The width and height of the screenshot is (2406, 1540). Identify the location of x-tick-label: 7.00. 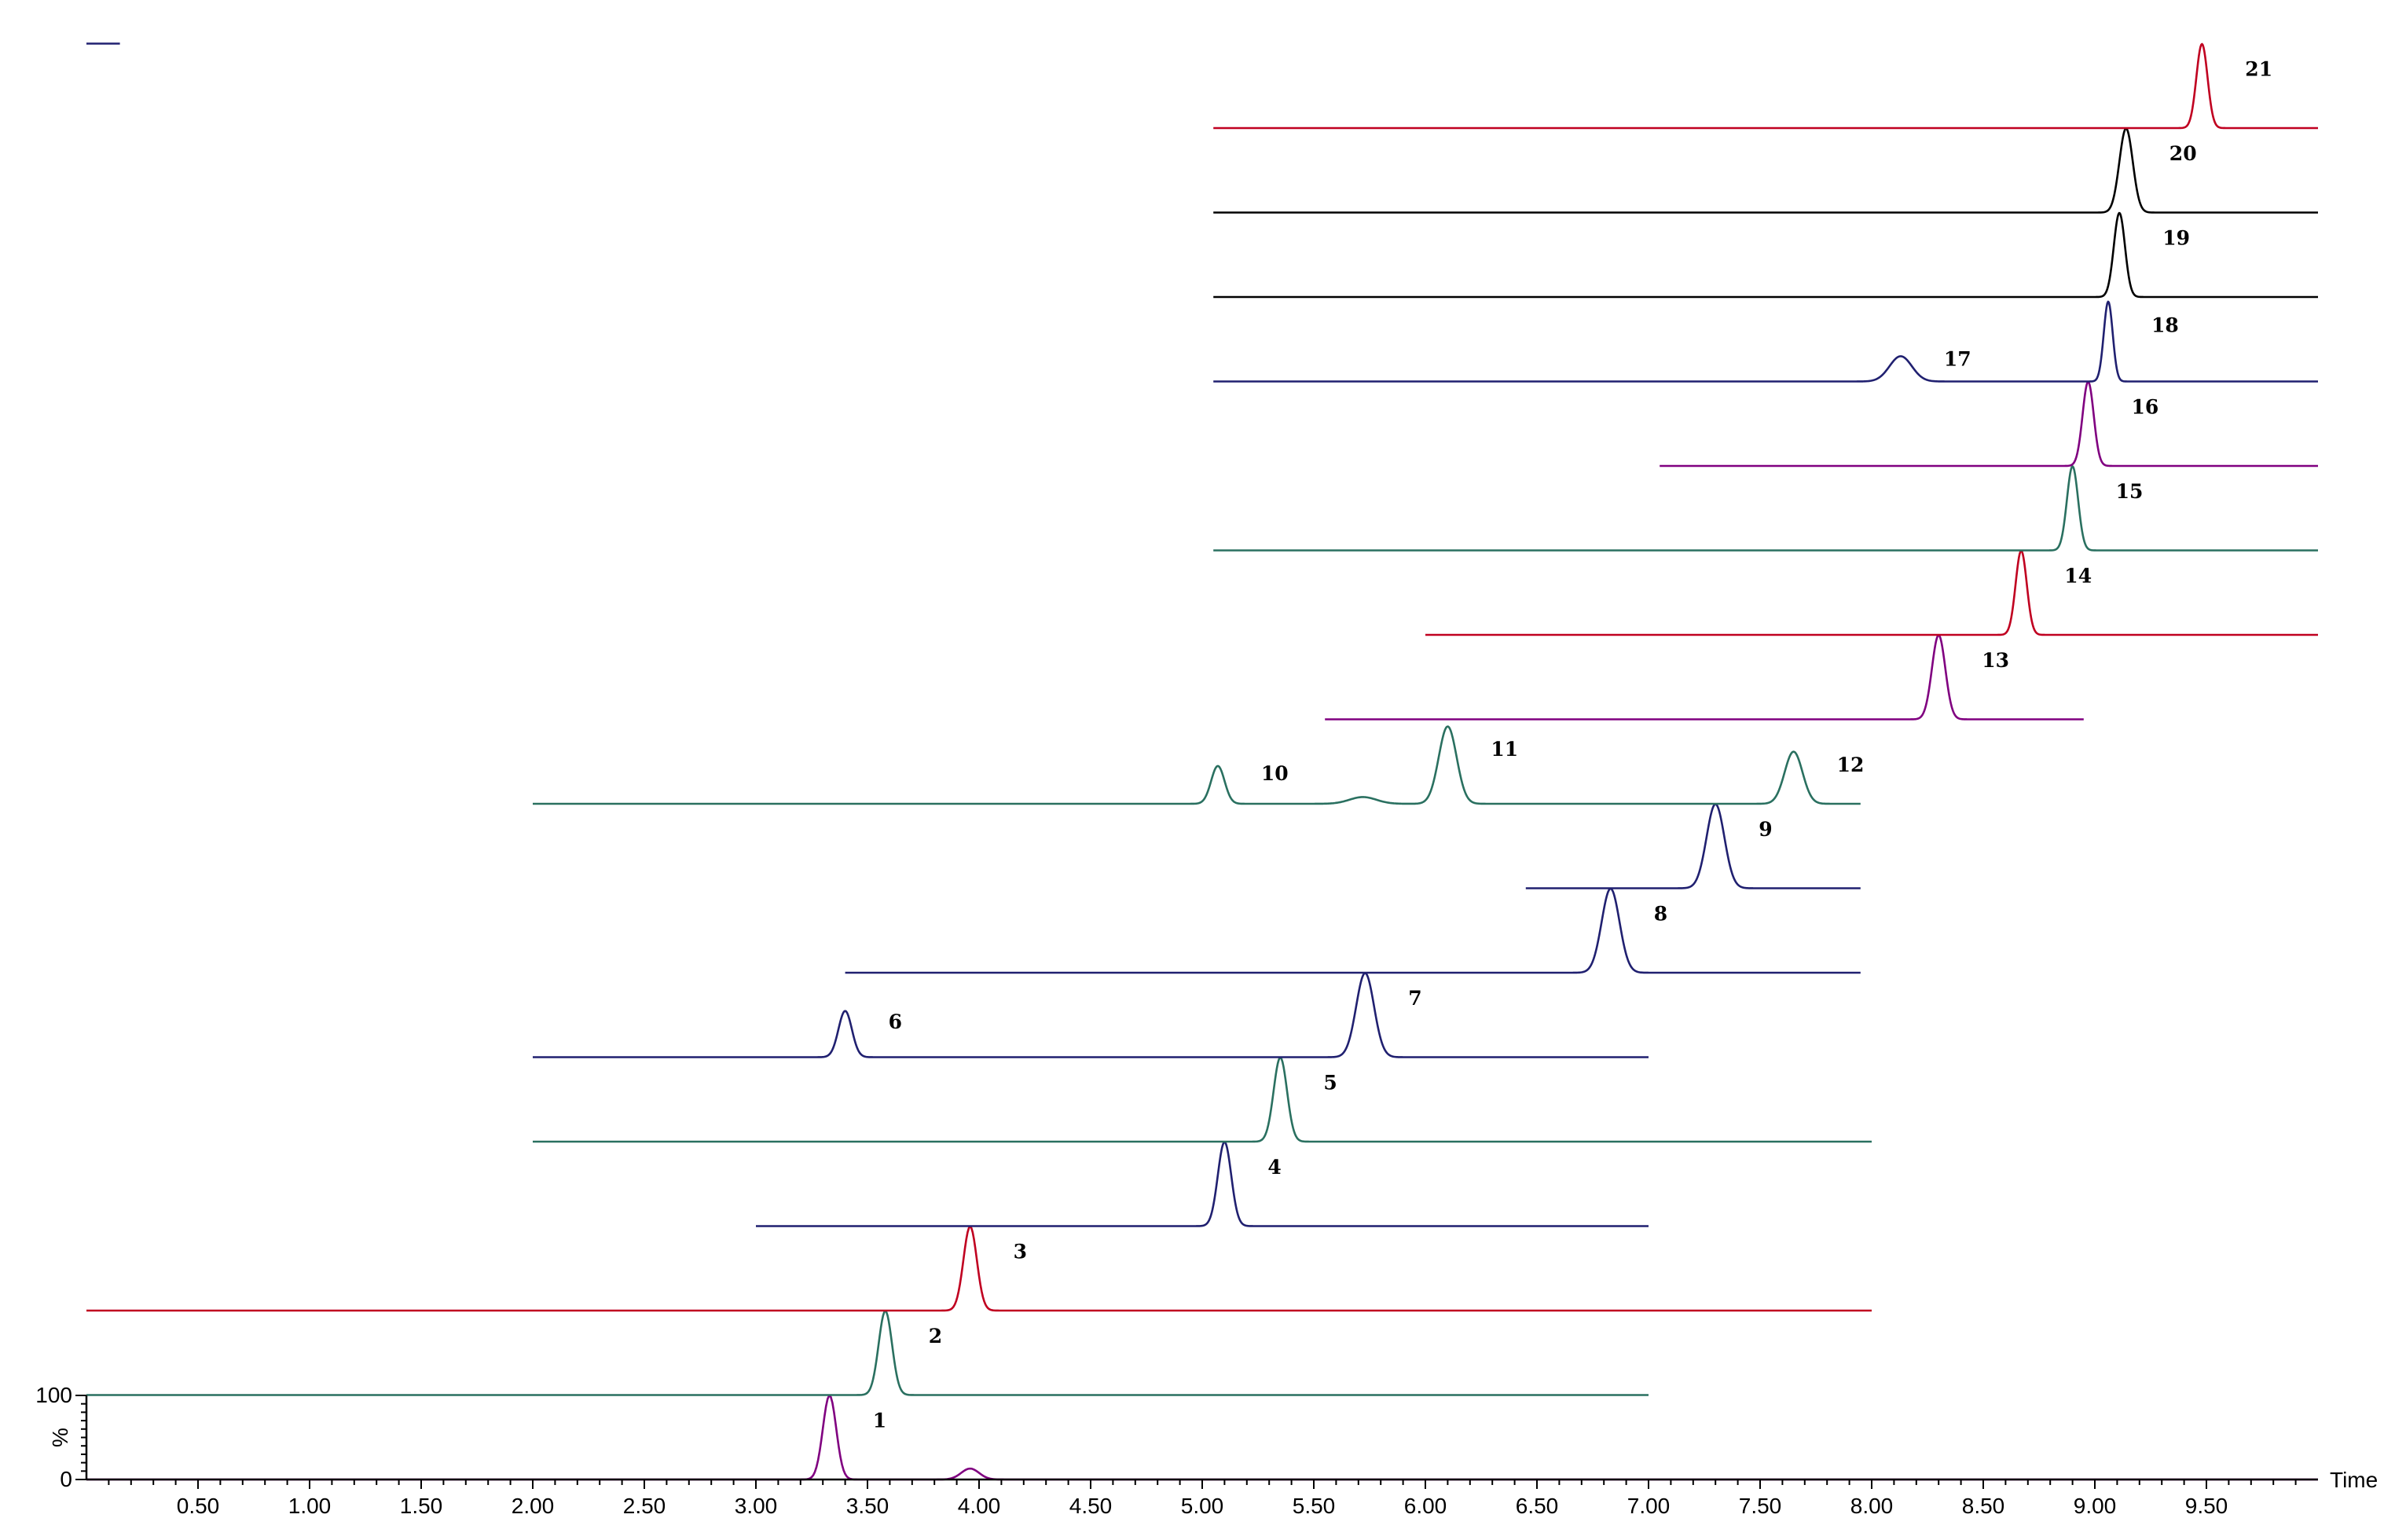
(1649, 1506).